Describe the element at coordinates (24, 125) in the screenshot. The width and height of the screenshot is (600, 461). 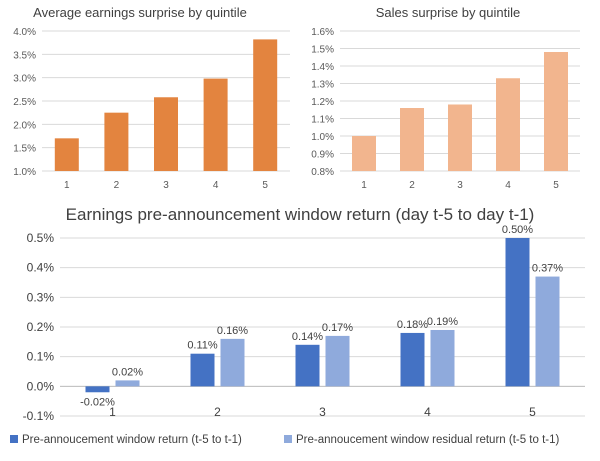
I see `y-tick-label: 2.0%` at that location.